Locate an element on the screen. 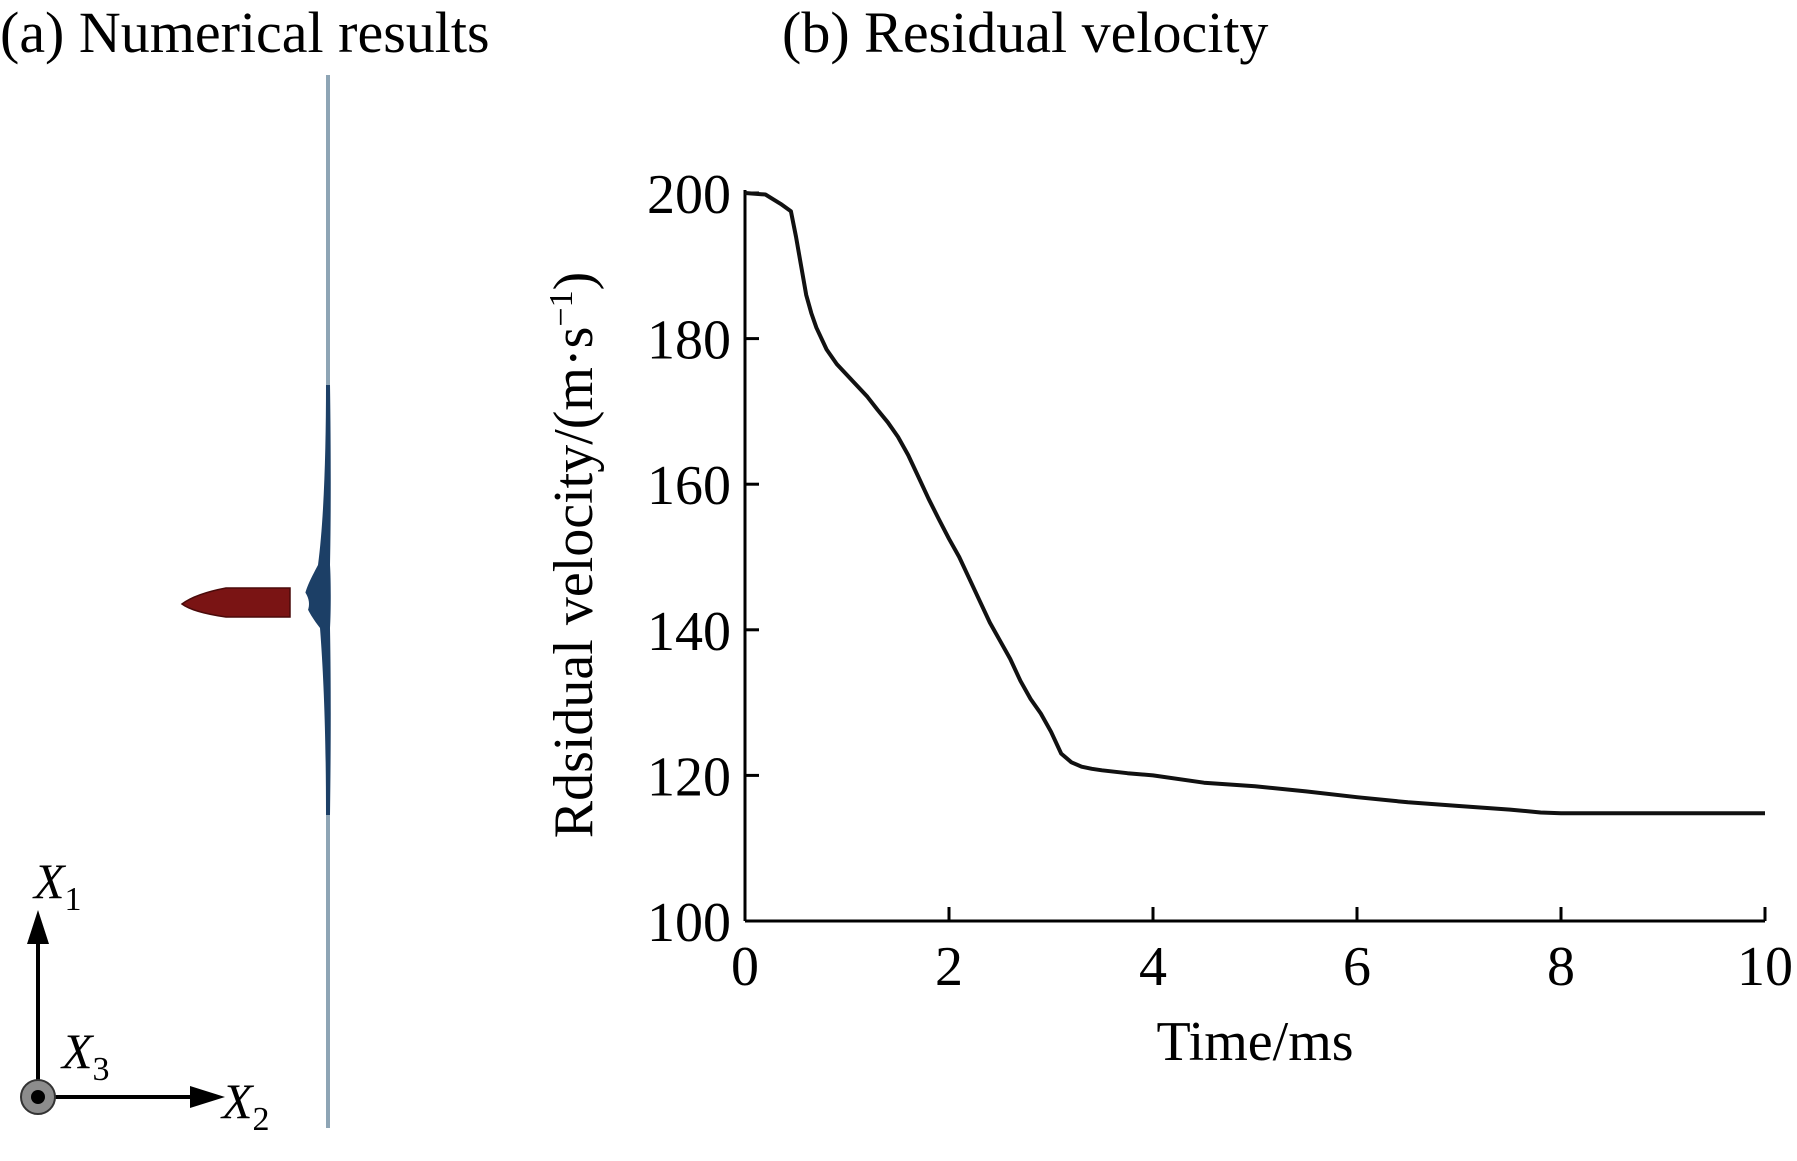  y-ticks: 100 120 140 160 180 200 is located at coordinates (703, 559).